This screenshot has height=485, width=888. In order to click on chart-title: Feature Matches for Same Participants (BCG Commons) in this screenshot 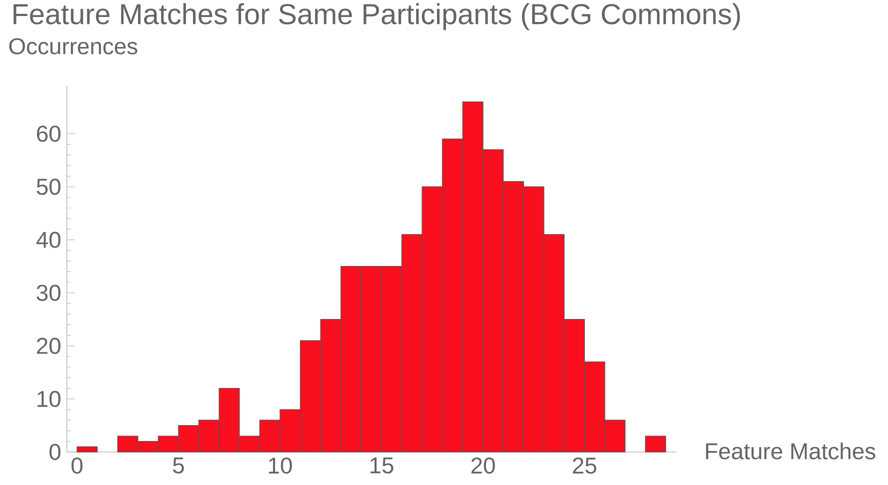, I will do `click(377, 16)`.